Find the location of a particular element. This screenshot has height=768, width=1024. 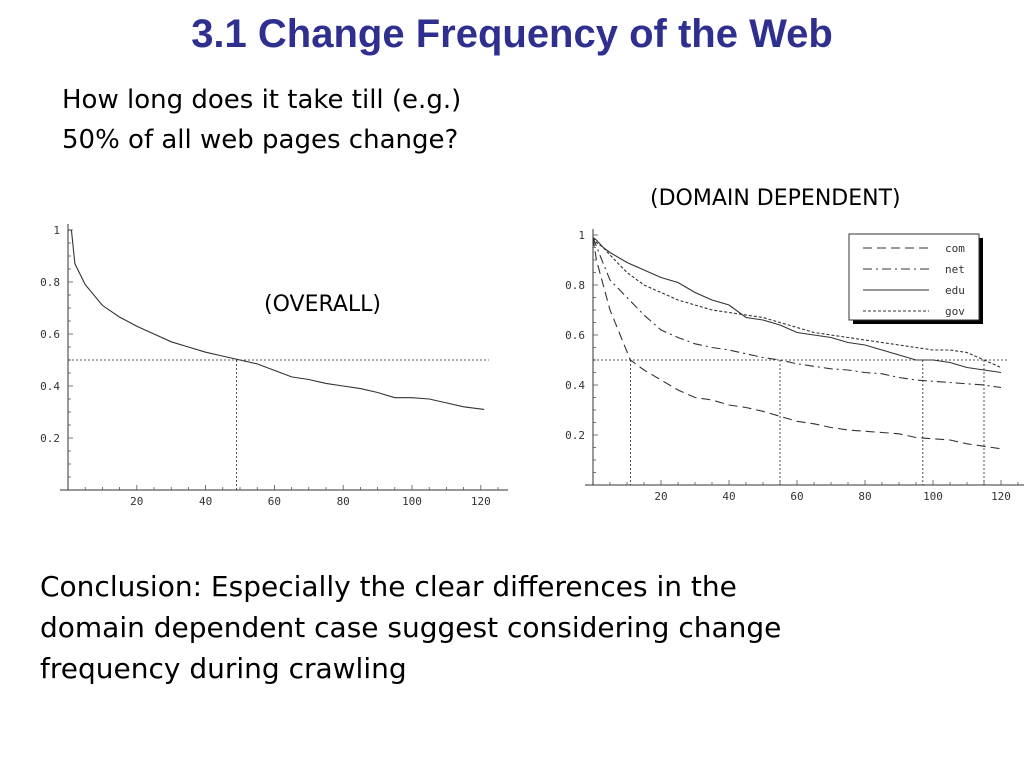

conclusion-line-3: frequency during crawling is located at coordinates (223, 668).